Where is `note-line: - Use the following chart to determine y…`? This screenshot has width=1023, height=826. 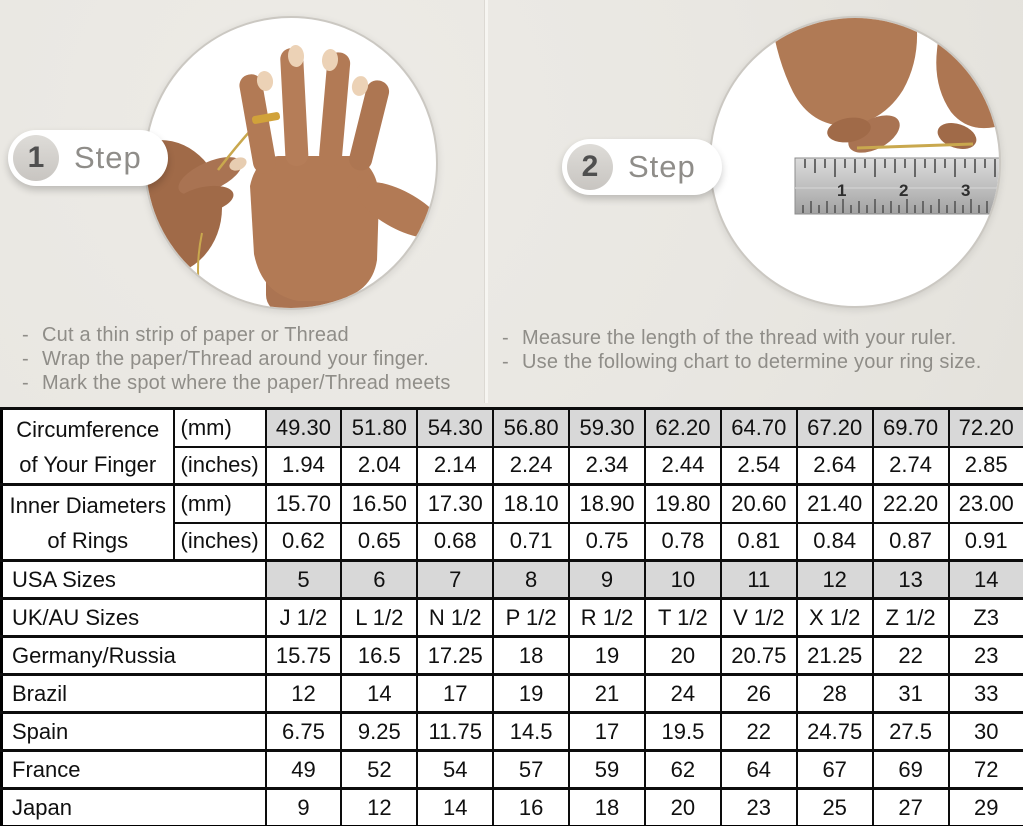 note-line: - Use the following chart to determine y… is located at coordinates (759, 362).